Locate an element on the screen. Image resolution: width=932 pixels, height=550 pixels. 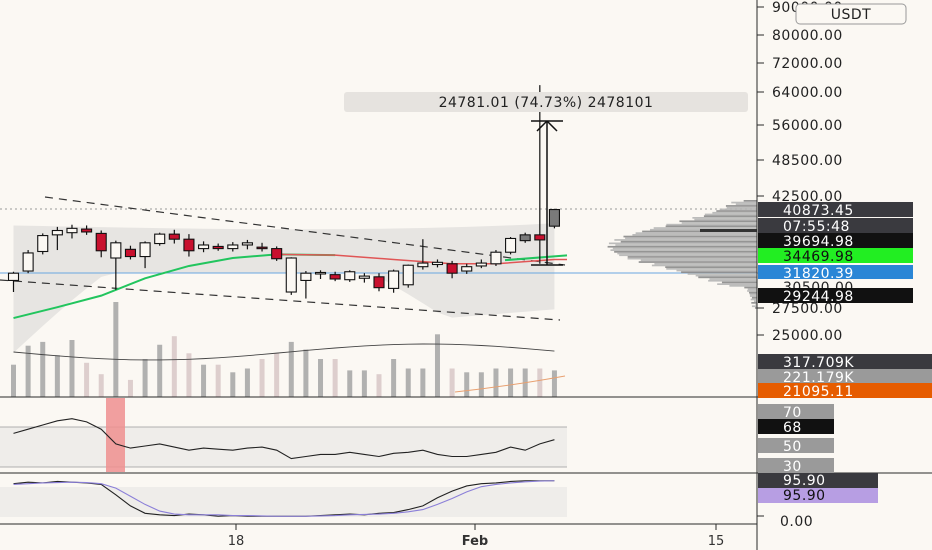
price-tag-label: 40873.45 is located at coordinates (818, 211).